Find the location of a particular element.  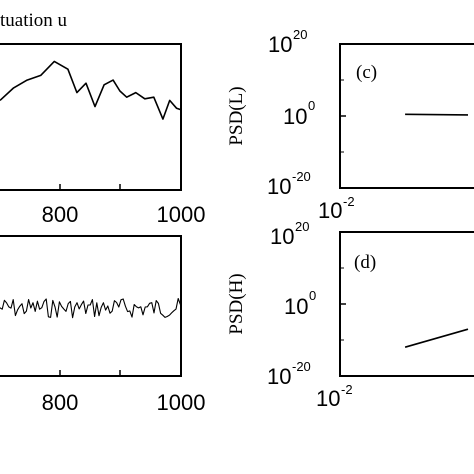

panel-c-label: (c) is located at coordinates (366, 72).